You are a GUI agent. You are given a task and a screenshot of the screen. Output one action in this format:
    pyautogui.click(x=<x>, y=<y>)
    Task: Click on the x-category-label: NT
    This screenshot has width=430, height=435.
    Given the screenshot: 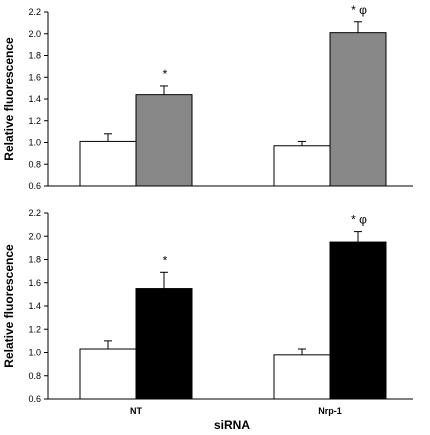 What is the action you would take?
    pyautogui.click(x=136, y=411)
    